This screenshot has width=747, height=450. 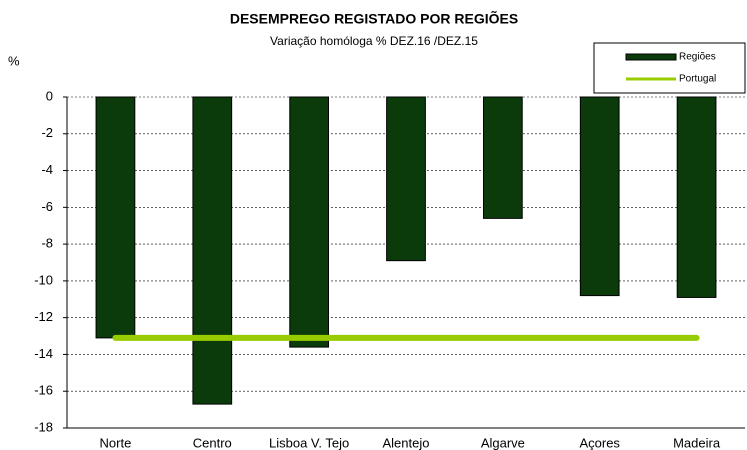 I want to click on x-tick-label: Algarve, so click(x=503, y=442).